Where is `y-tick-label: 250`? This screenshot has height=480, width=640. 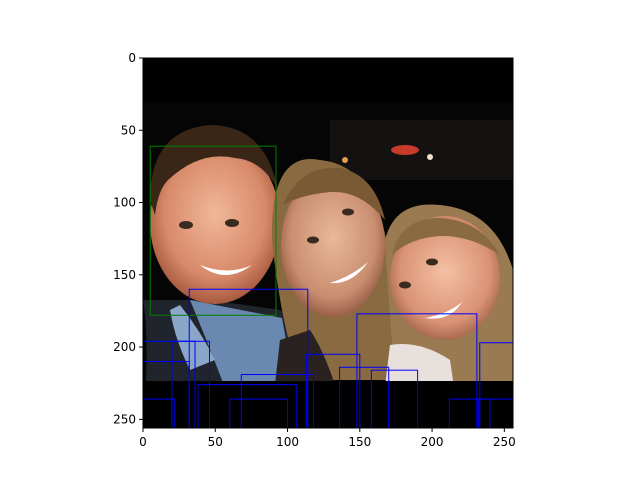
y-tick-label: 250 is located at coordinates (124, 419).